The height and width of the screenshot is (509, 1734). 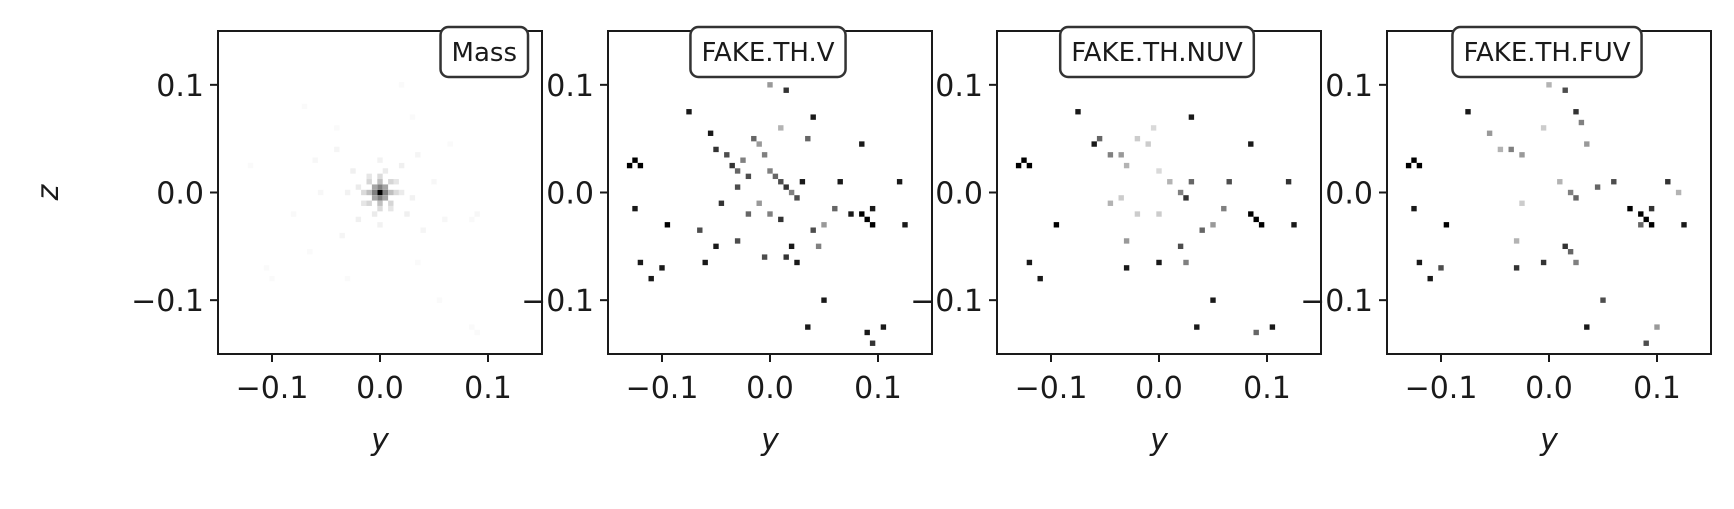 What do you see at coordinates (180, 194) in the screenshot?
I see `y-tick-label: 0.0` at bounding box center [180, 194].